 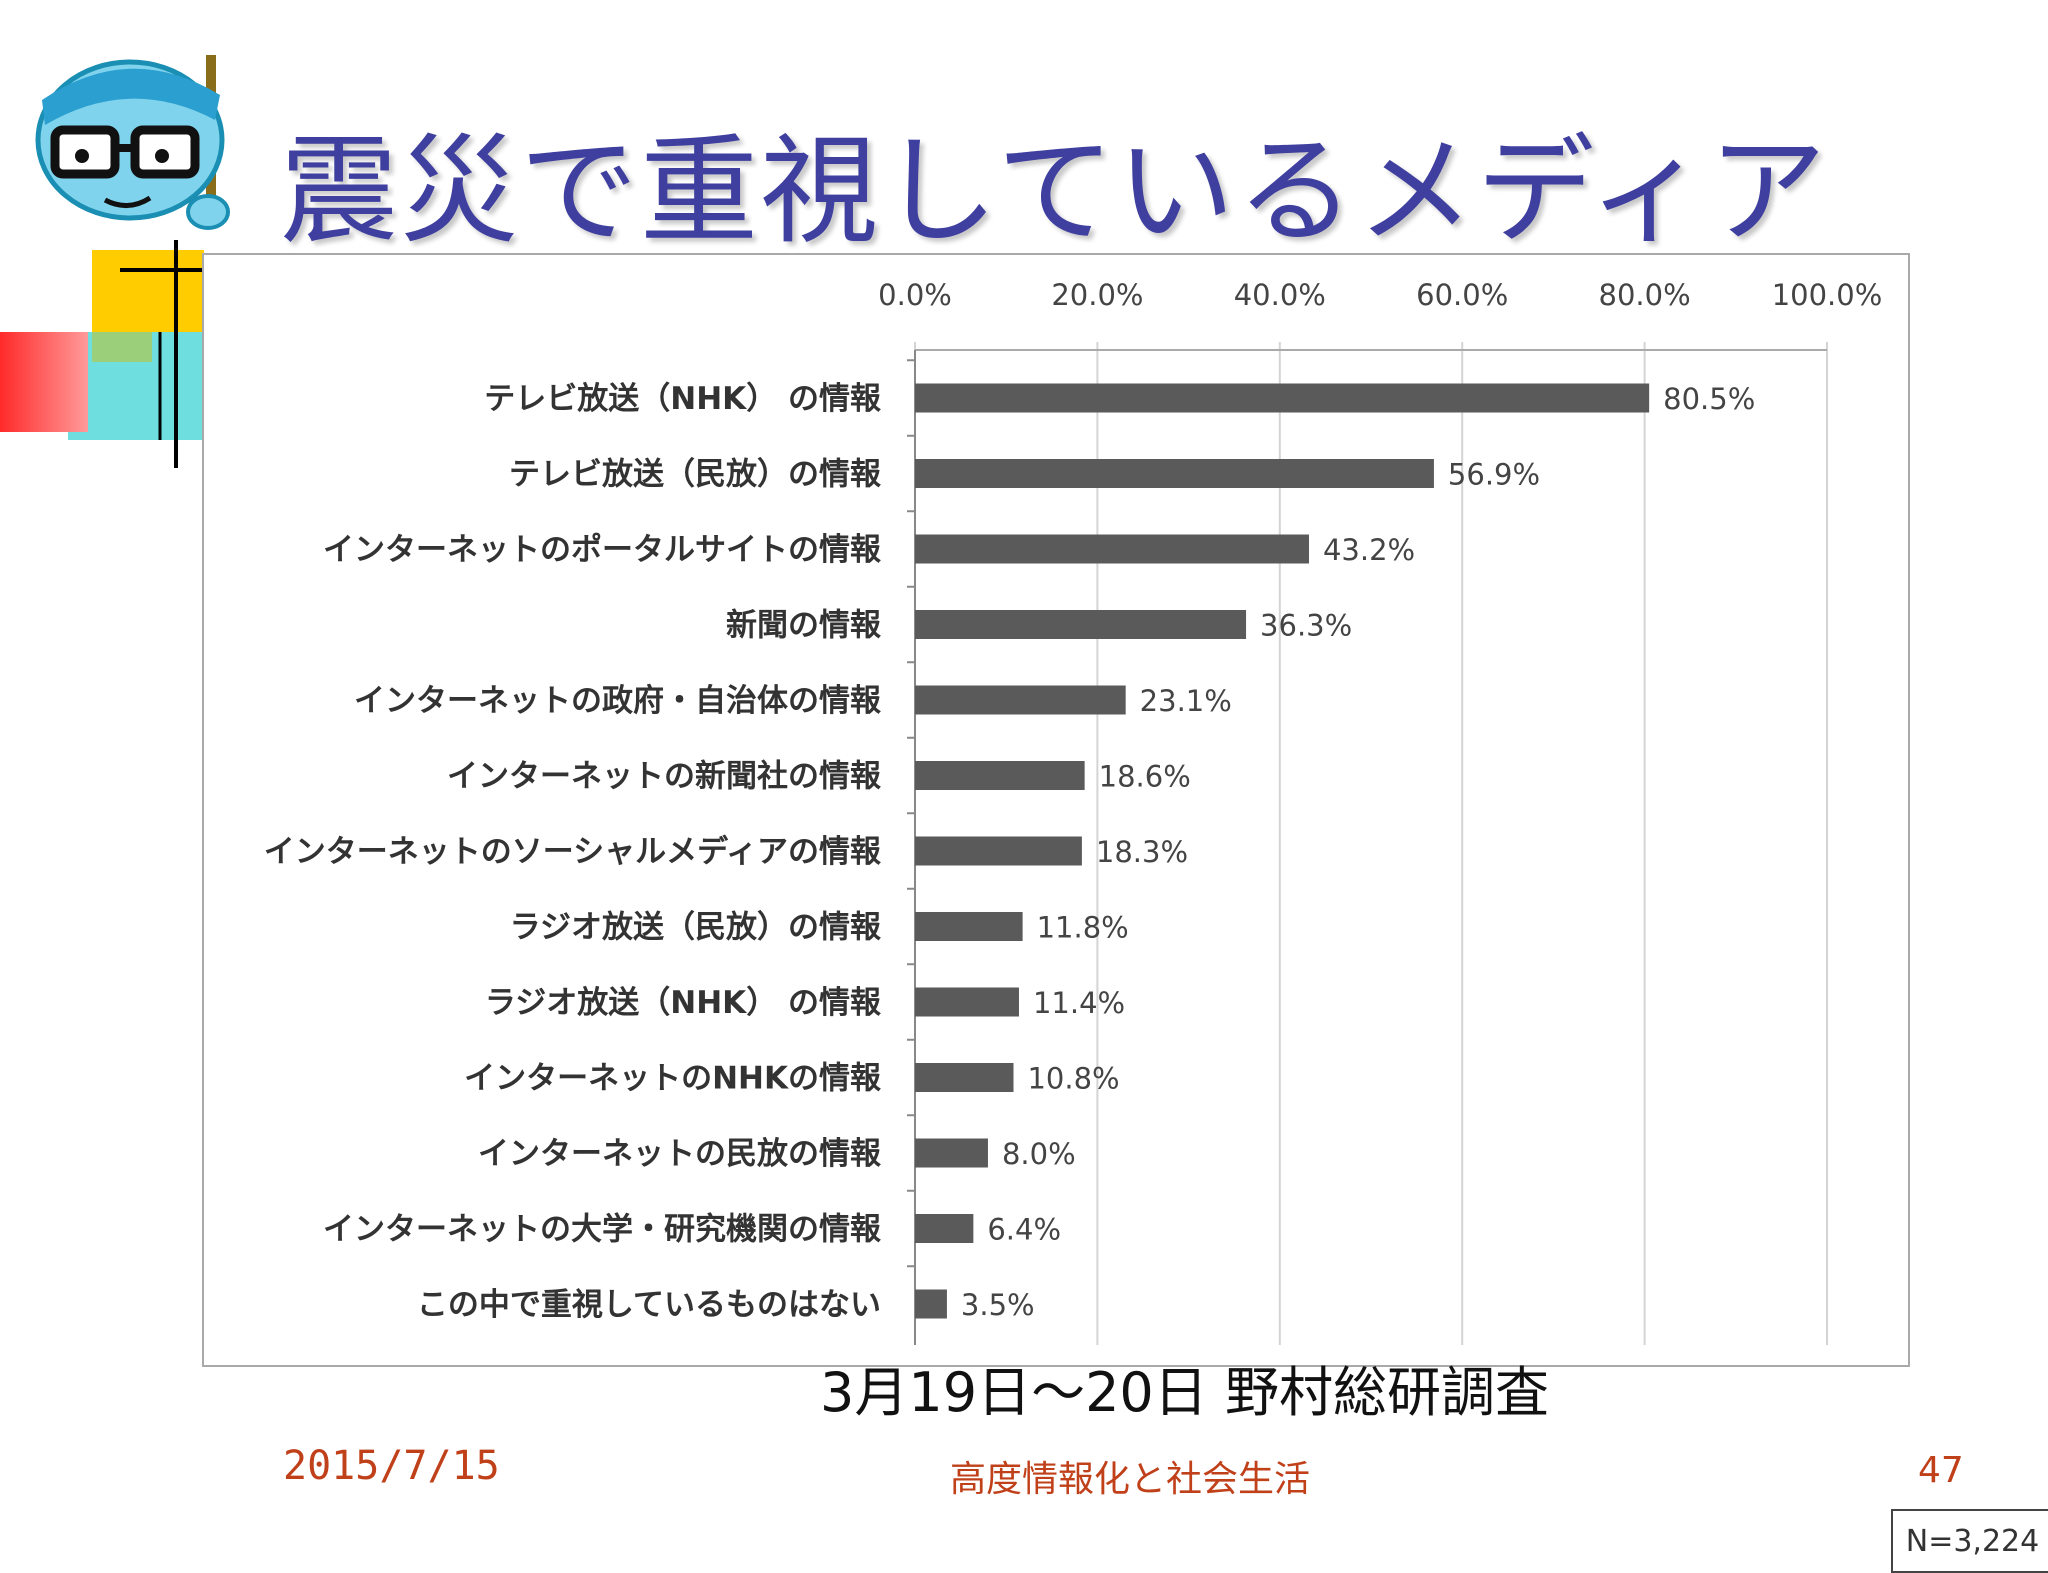 I want to click on bar-value-label: 8.0%, so click(x=1039, y=1154).